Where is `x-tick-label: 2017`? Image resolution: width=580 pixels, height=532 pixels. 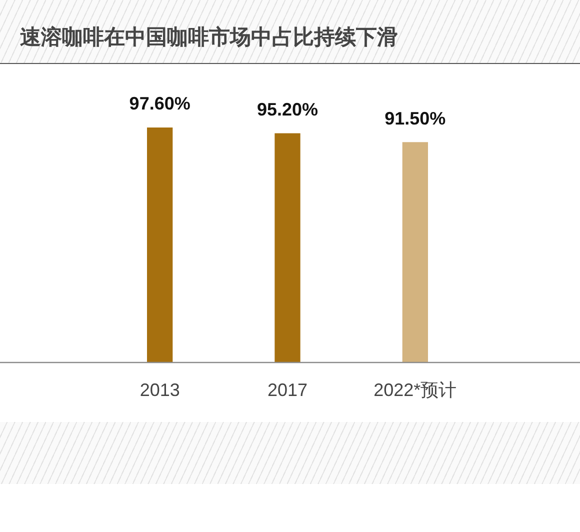 x-tick-label: 2017 is located at coordinates (287, 390).